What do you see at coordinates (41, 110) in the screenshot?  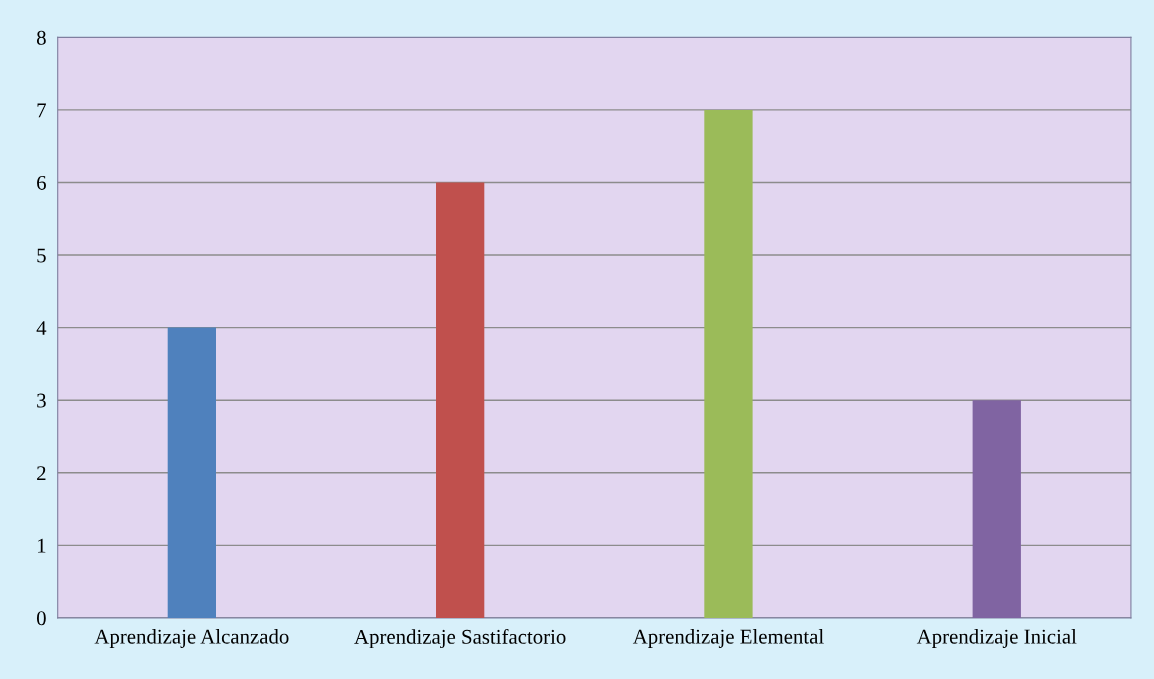 I see `y-tick-label: 7` at bounding box center [41, 110].